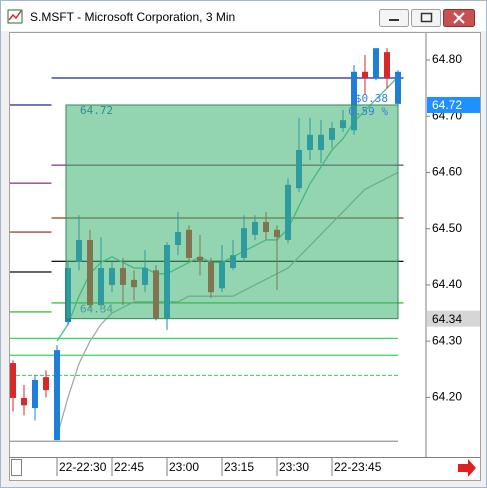  Describe the element at coordinates (459, 18) in the screenshot. I see `close-button` at that location.